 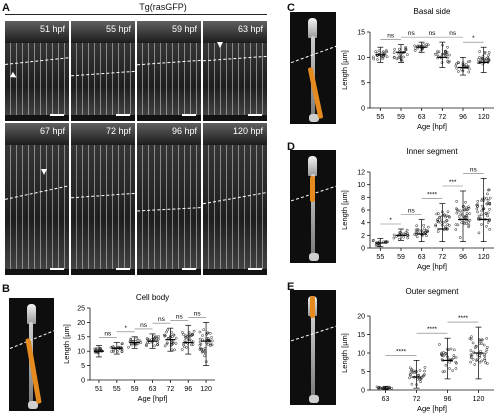 I want to click on highlight-segment, so click(x=33, y=371).